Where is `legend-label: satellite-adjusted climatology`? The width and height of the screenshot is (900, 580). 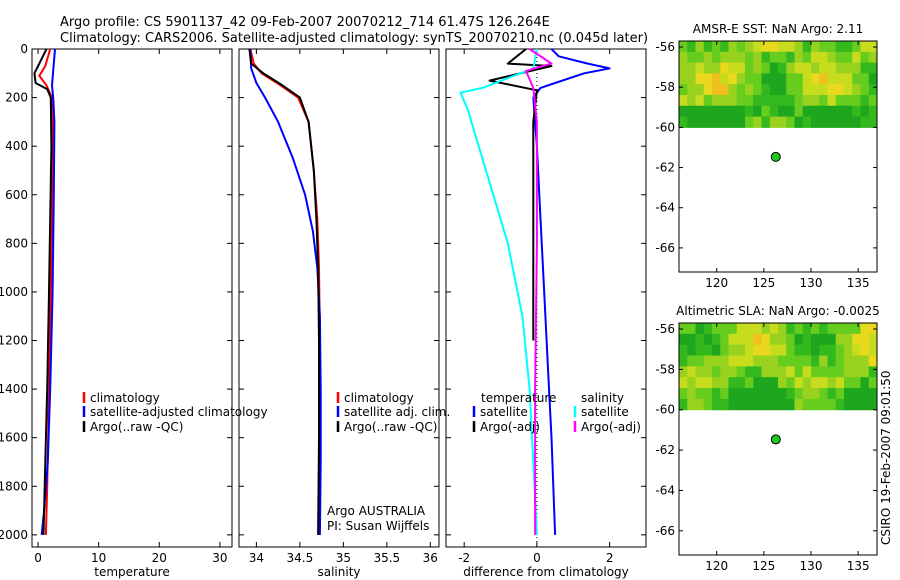
legend-label: satellite-adjusted climatology is located at coordinates (179, 412).